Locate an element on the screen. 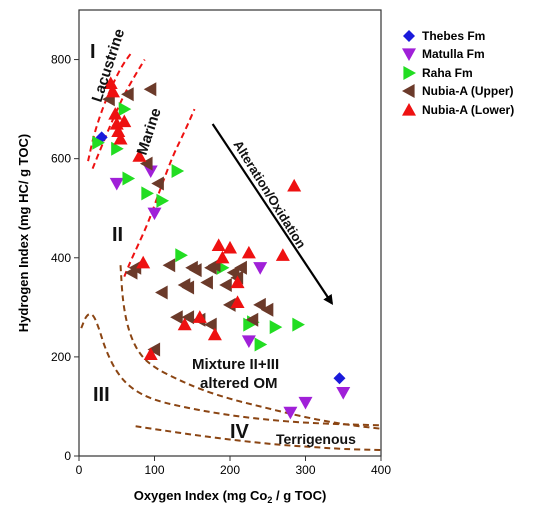  legend-label-raha: Raha Fm is located at coordinates (447, 73).